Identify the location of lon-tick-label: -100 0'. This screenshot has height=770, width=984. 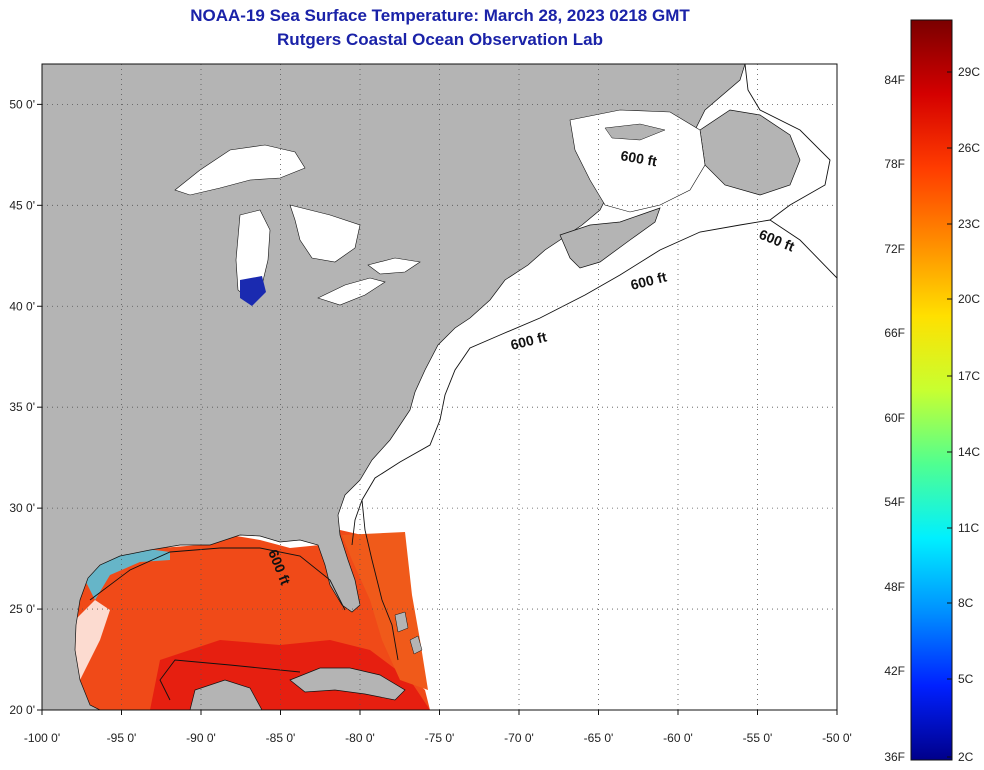
(42, 738).